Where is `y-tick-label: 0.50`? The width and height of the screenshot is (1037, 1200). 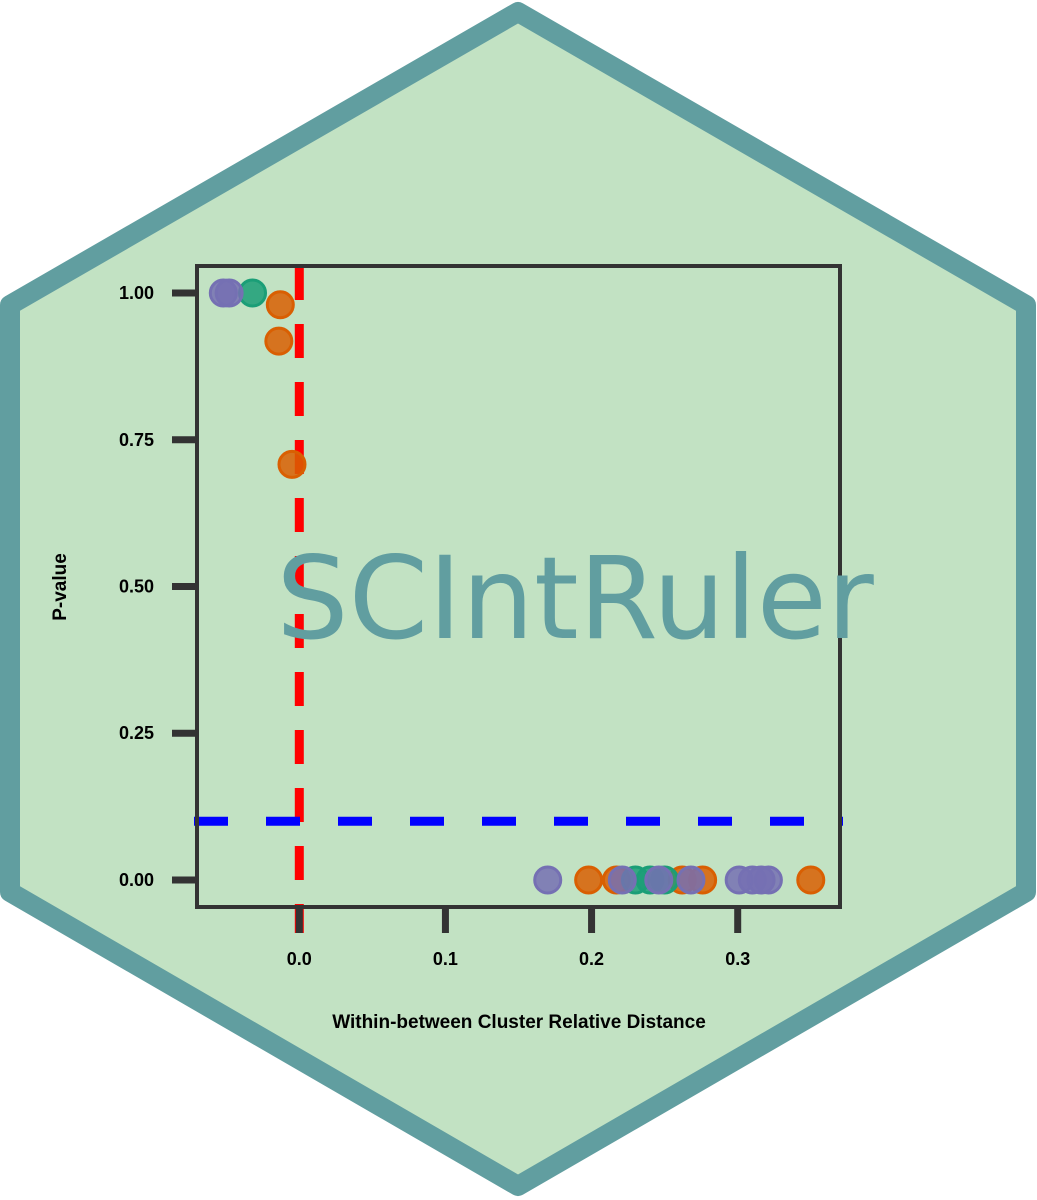
y-tick-label: 0.50 is located at coordinates (136, 587).